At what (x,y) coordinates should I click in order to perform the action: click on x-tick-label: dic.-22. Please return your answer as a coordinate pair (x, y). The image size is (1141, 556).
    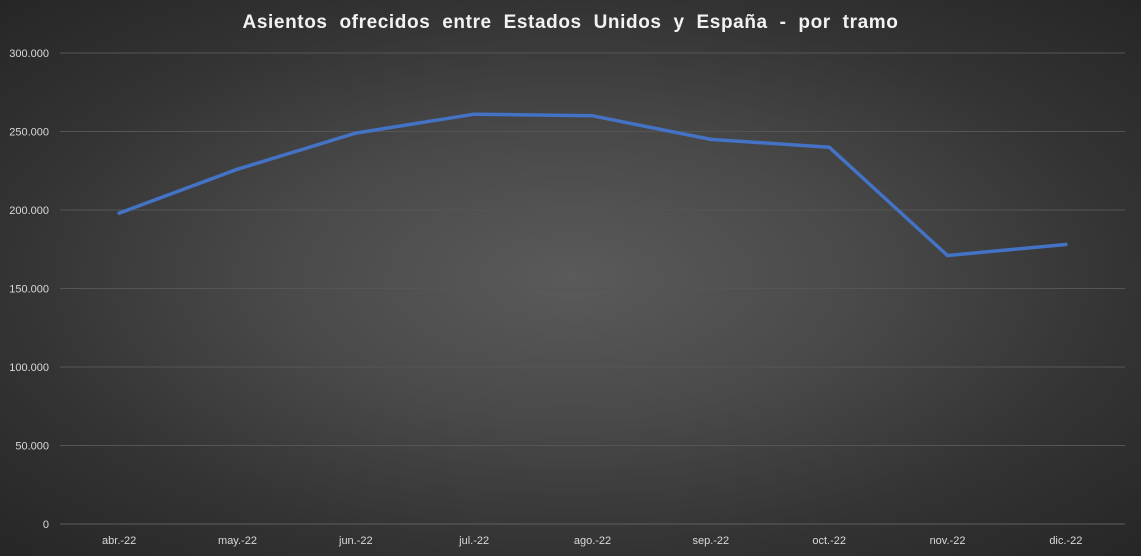
    Looking at the image, I should click on (1065, 541).